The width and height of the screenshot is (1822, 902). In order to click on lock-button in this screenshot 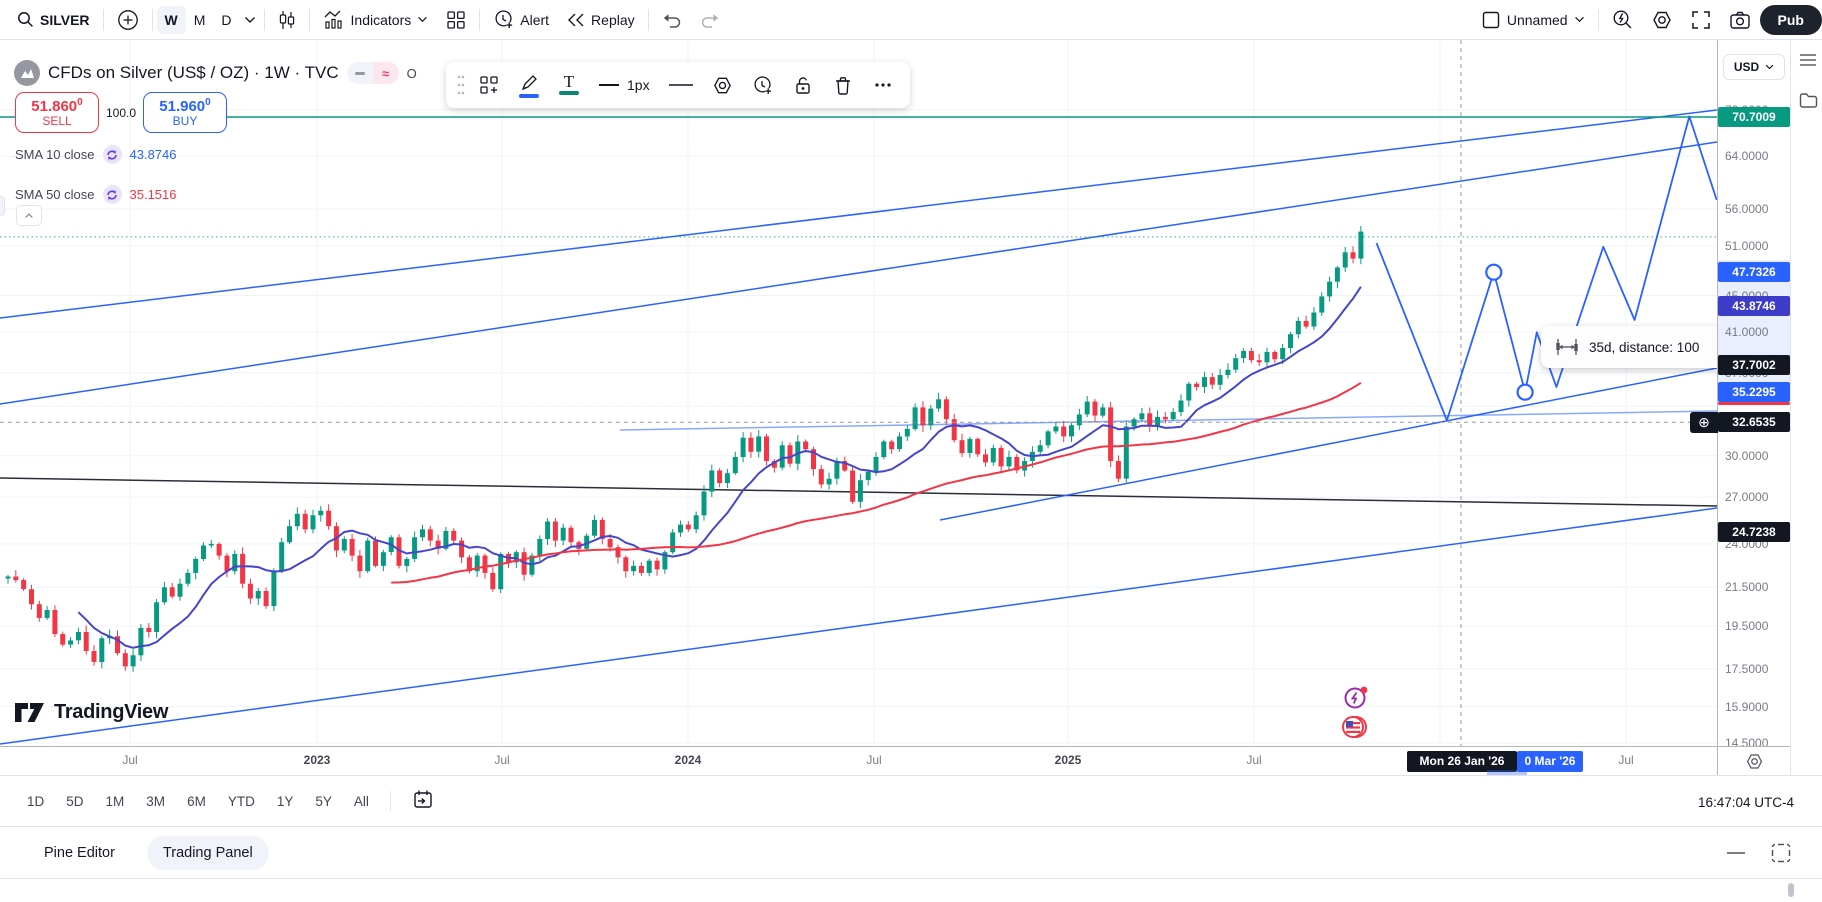, I will do `click(803, 85)`.